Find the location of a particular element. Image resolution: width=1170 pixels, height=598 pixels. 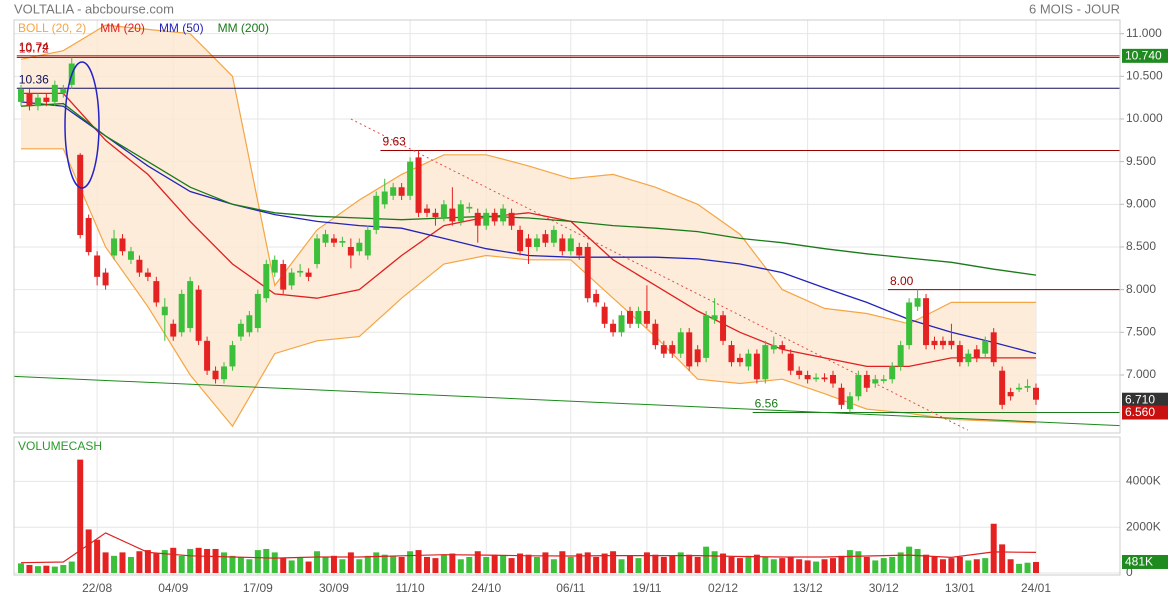

price-tag-label: 481K is located at coordinates (1139, 562).